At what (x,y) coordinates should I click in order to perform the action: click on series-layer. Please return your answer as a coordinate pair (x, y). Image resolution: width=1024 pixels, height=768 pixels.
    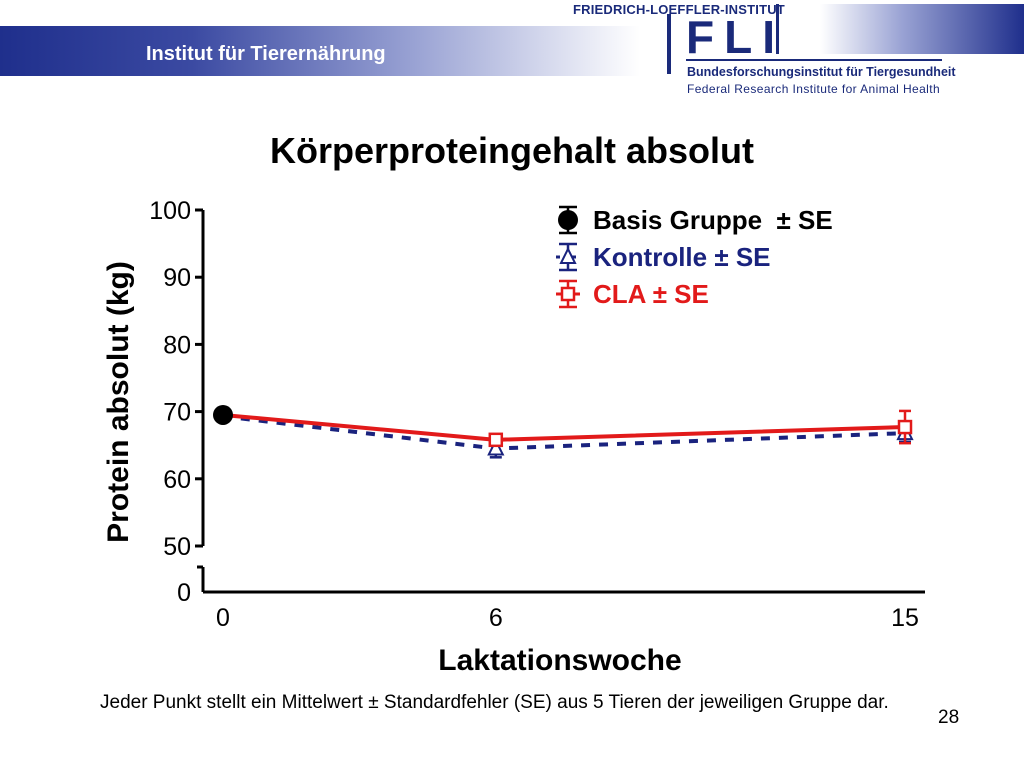
    Looking at the image, I should click on (563, 431).